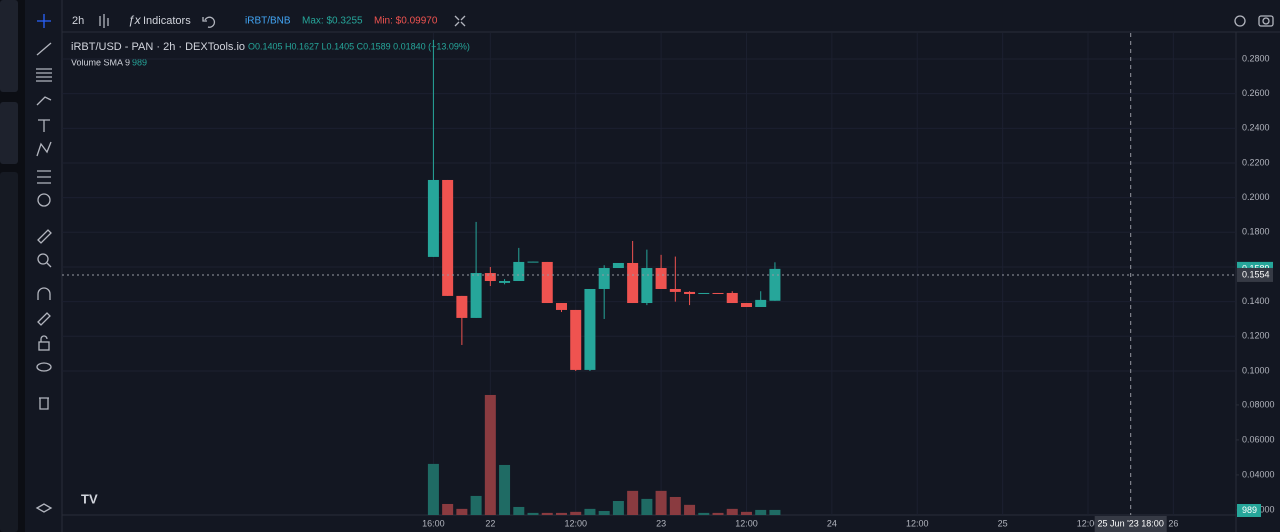 This screenshot has height=532, width=1280. I want to click on crosshair-price-label: 0.1554, so click(1256, 274).